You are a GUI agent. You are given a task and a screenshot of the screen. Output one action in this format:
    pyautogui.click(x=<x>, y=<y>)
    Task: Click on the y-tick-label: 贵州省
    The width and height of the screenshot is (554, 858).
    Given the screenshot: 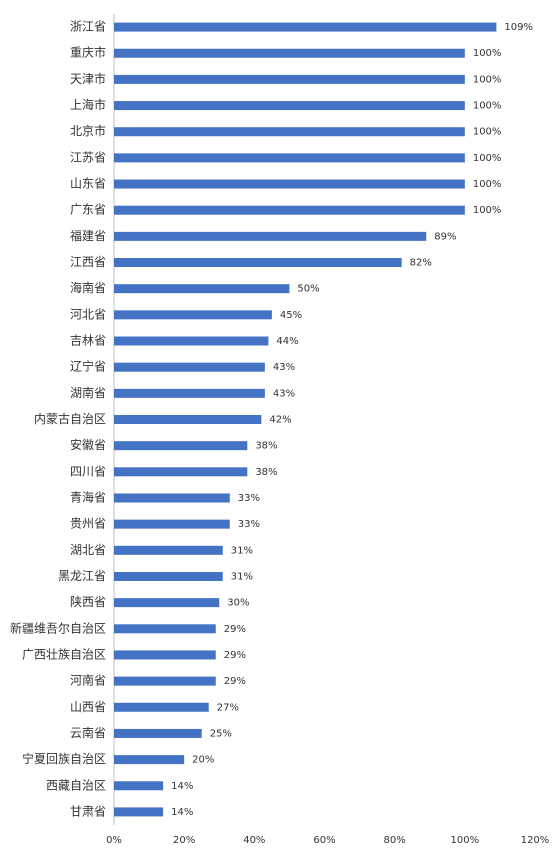 What is the action you would take?
    pyautogui.click(x=88, y=524)
    